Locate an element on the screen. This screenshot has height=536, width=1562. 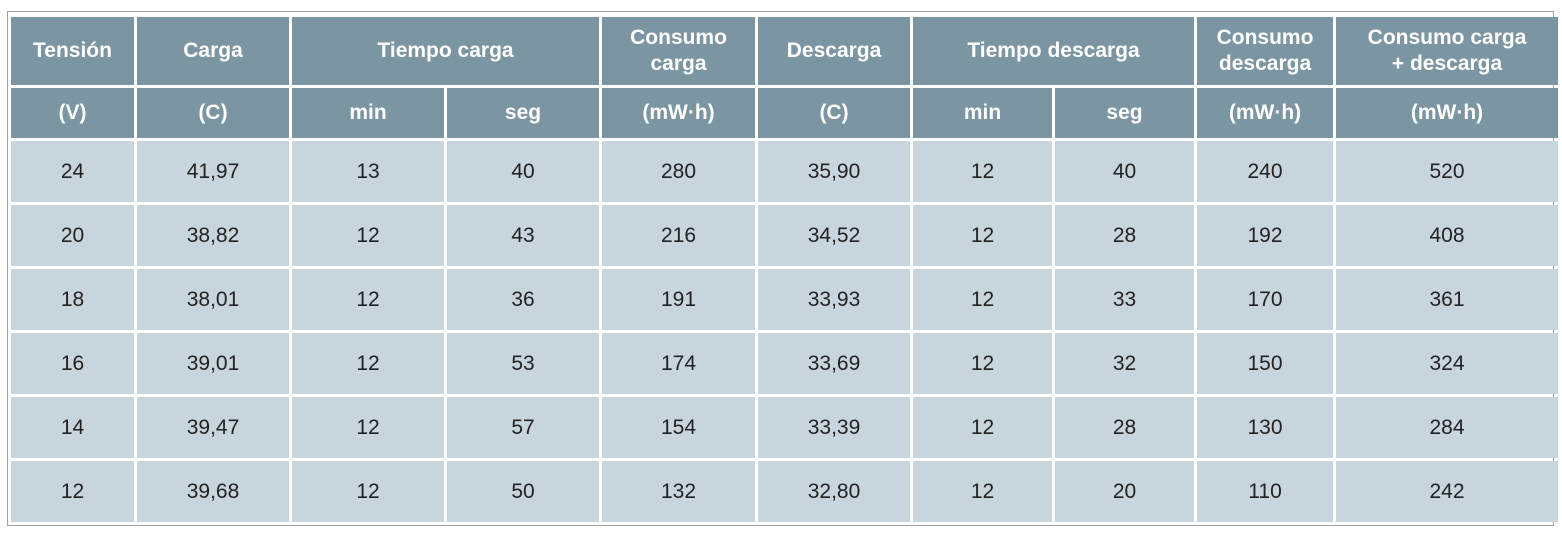
data-cell: 38,01 is located at coordinates (213, 299).